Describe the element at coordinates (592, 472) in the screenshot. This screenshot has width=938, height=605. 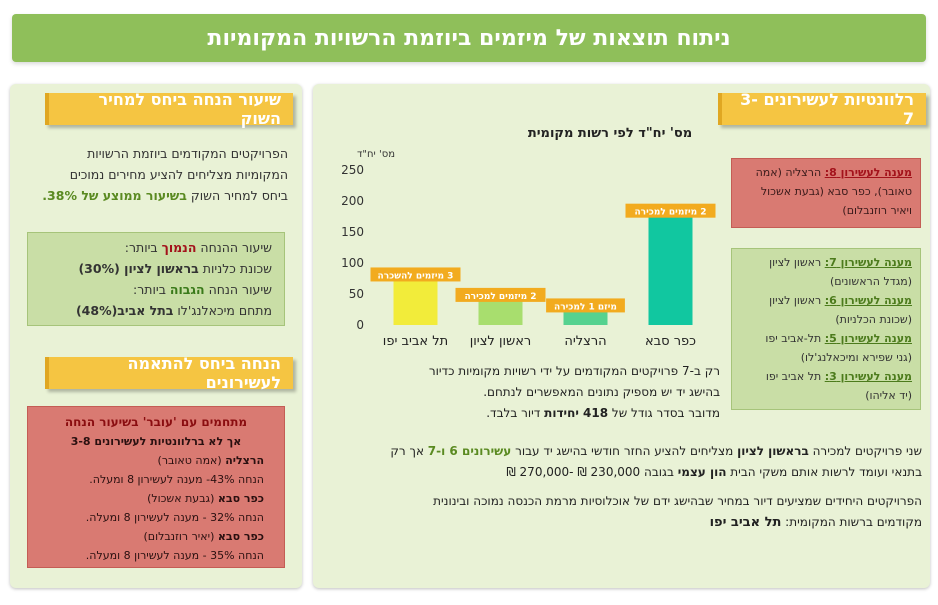
I see `rishon-line2-c: בגובה 230,000 ₪ -270,000 ₪` at that location.